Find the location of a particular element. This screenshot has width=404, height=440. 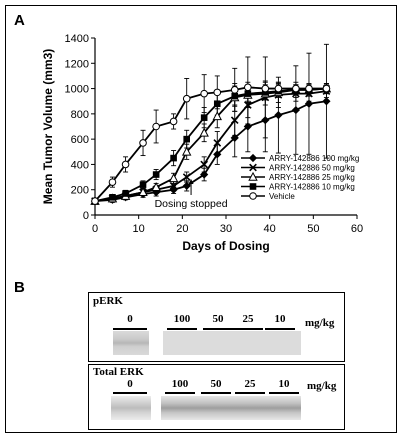

total-erk-lane-25-bar is located at coordinates (250, 393).